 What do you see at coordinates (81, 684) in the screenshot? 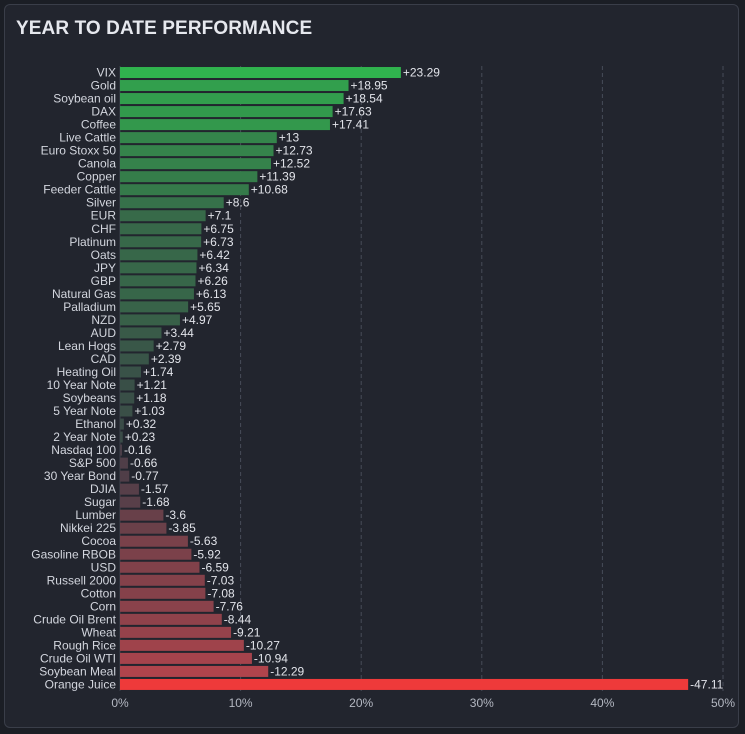
I see `category-label: Orange Juice` at bounding box center [81, 684].